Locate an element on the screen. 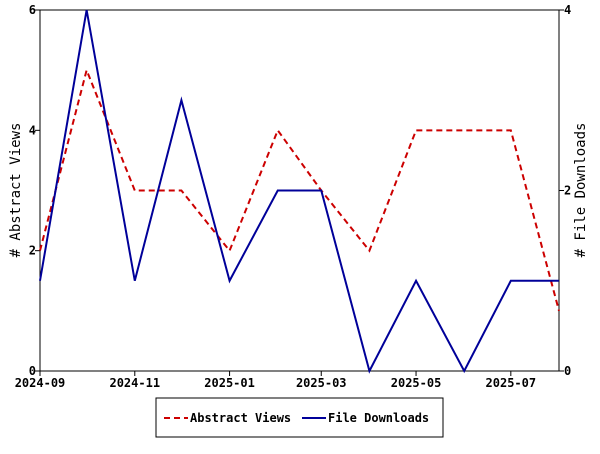 The image size is (600, 454). x-tick-label: 2025-05 is located at coordinates (416, 383).